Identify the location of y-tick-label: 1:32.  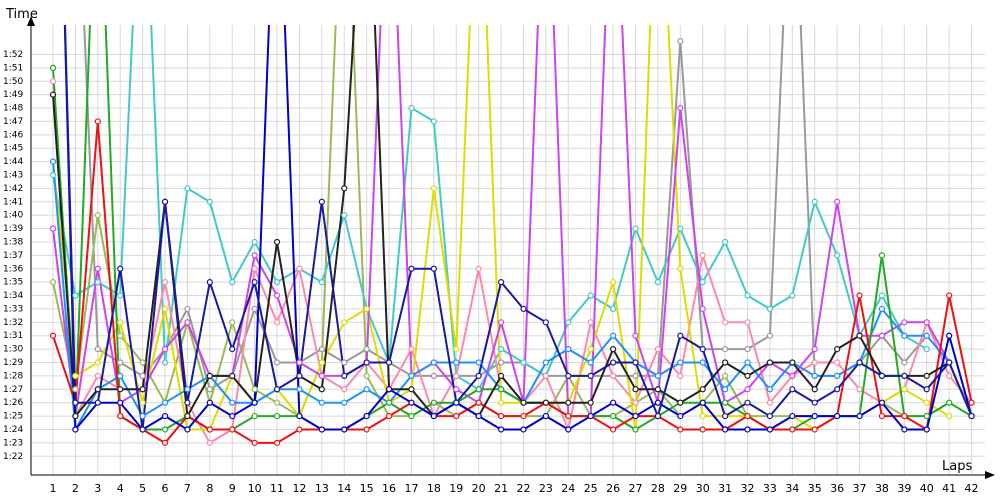
(13, 323).